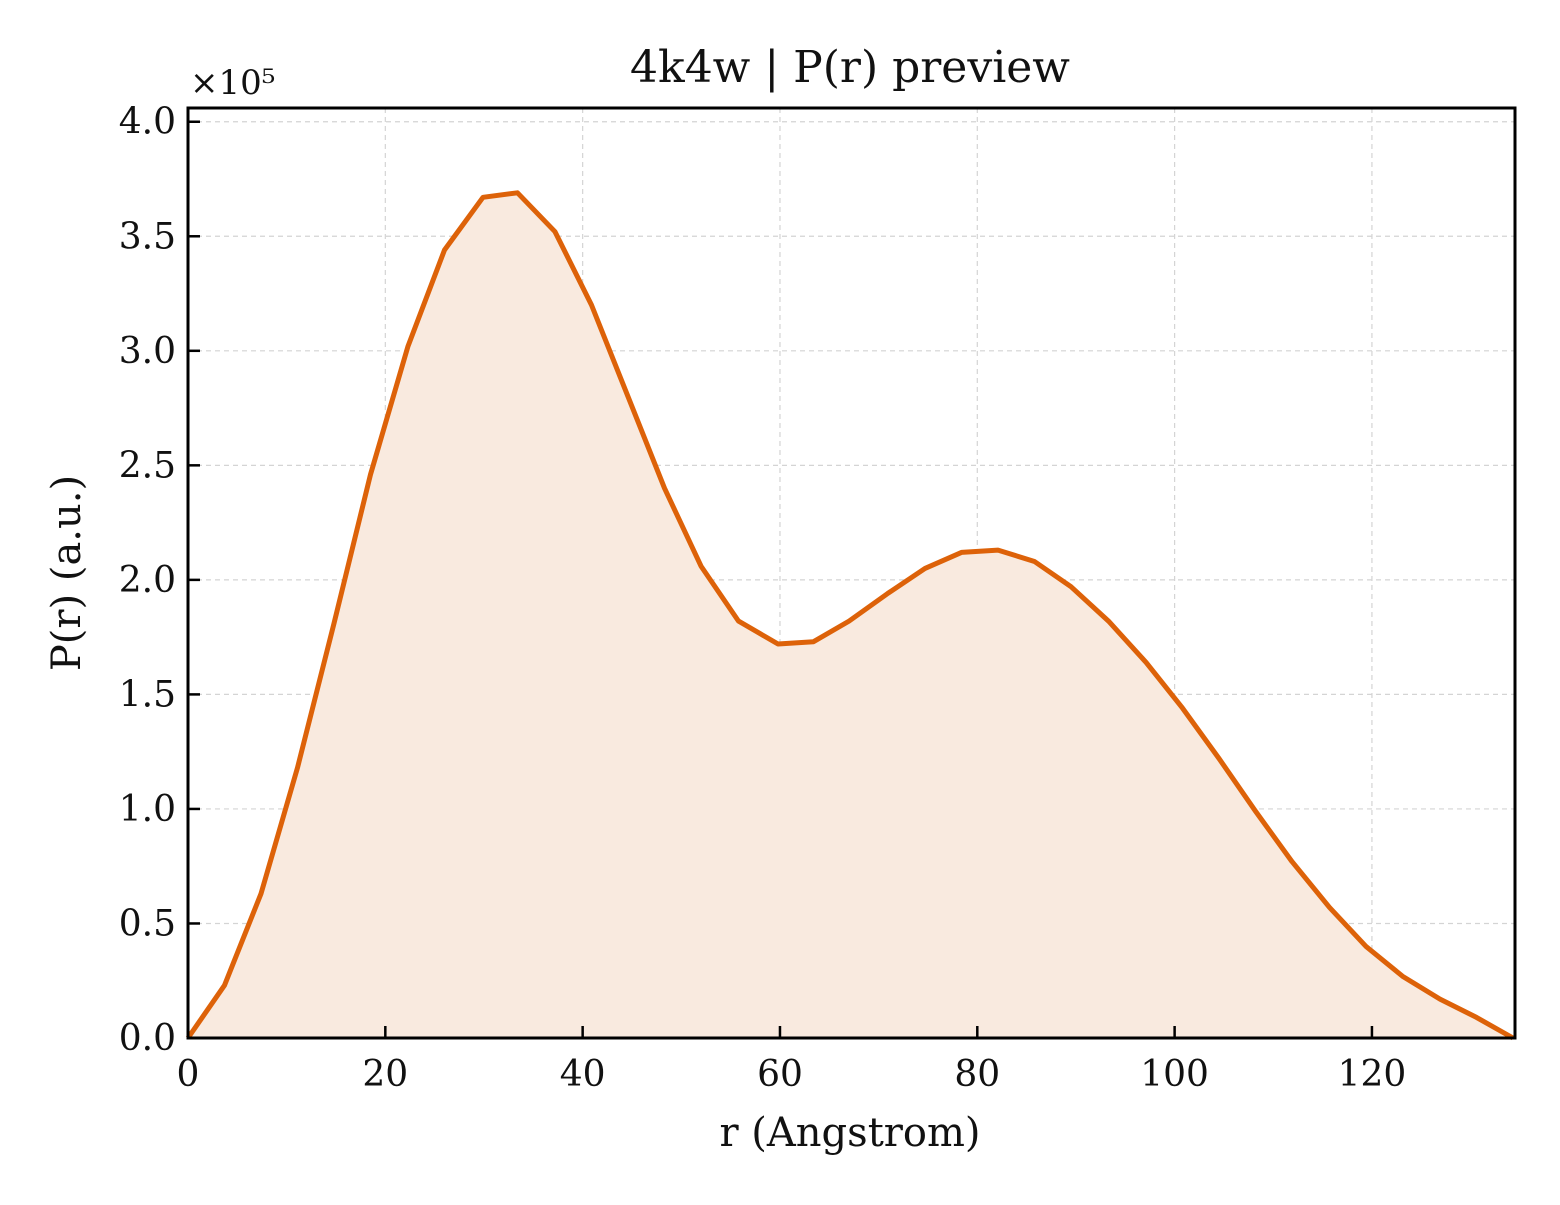 Image resolution: width=1560 pixels, height=1205 pixels. I want to click on y-tick-label-8: 4.0, so click(147, 122).